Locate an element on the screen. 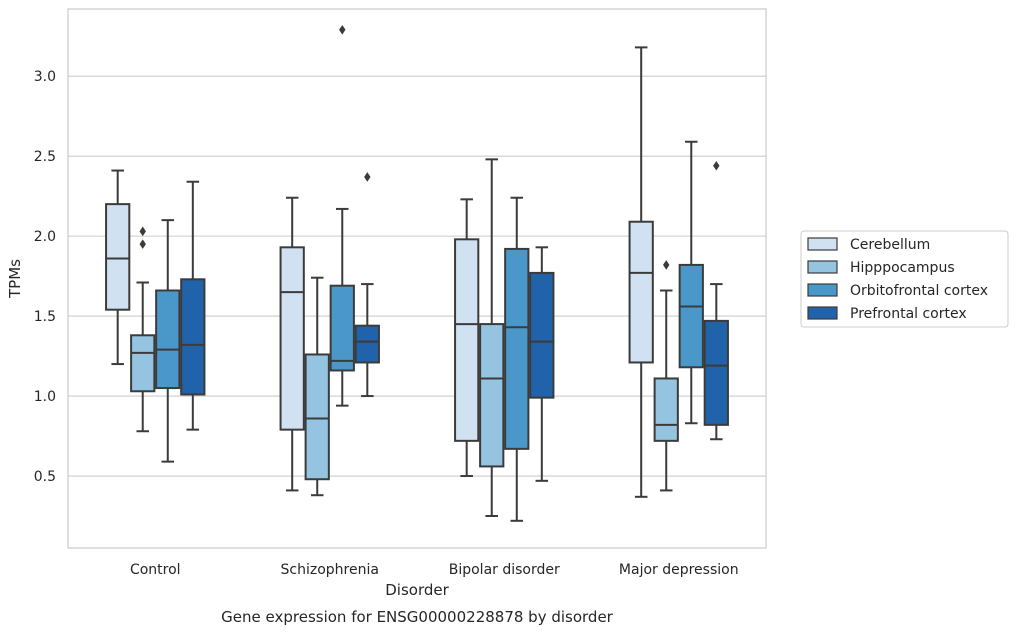 Image resolution: width=1018 pixels, height=634 pixels. legend-label: Cerebellum is located at coordinates (890, 245).